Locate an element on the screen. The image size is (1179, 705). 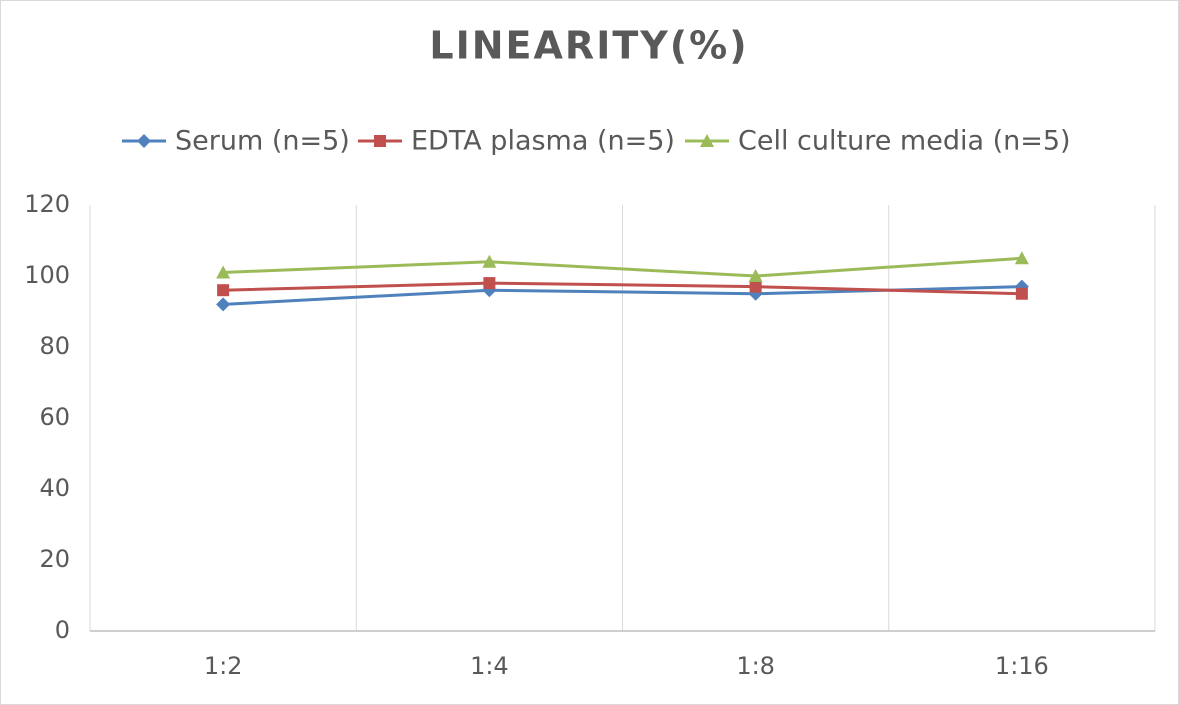
x-tick-label: 1:16 is located at coordinates (1022, 666).